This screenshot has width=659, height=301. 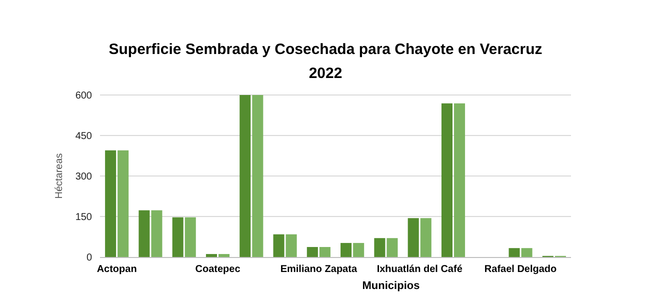 I want to click on y-tick-label: 300, so click(x=83, y=177).